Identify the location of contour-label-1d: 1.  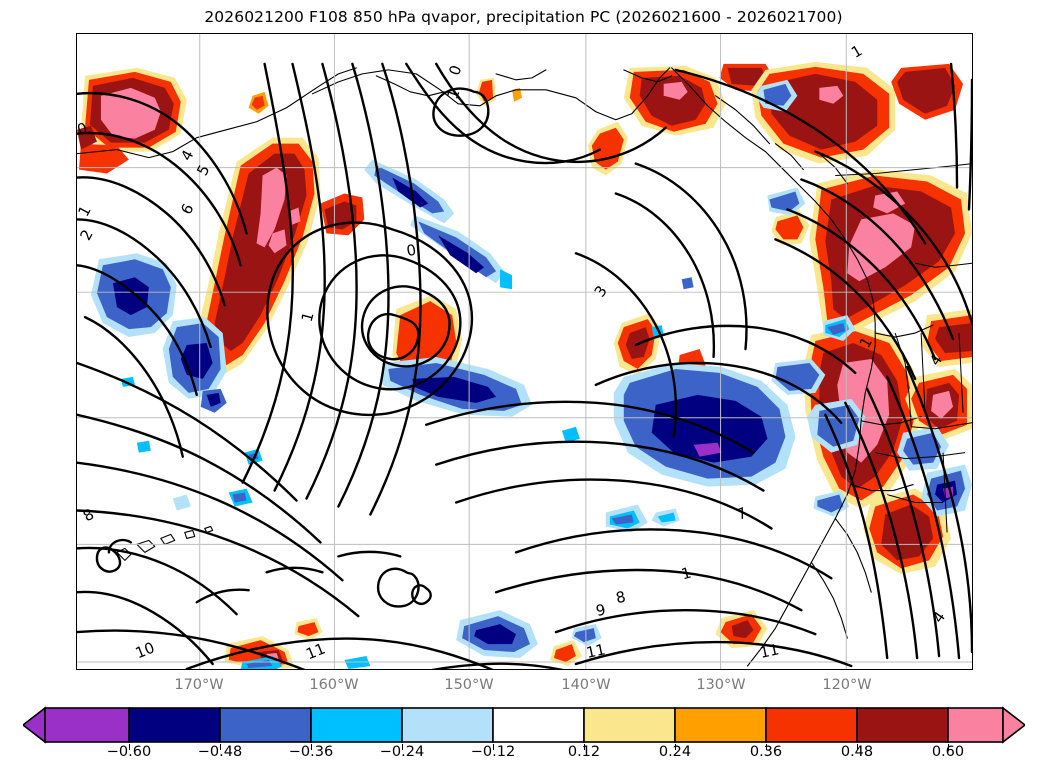
(856, 51).